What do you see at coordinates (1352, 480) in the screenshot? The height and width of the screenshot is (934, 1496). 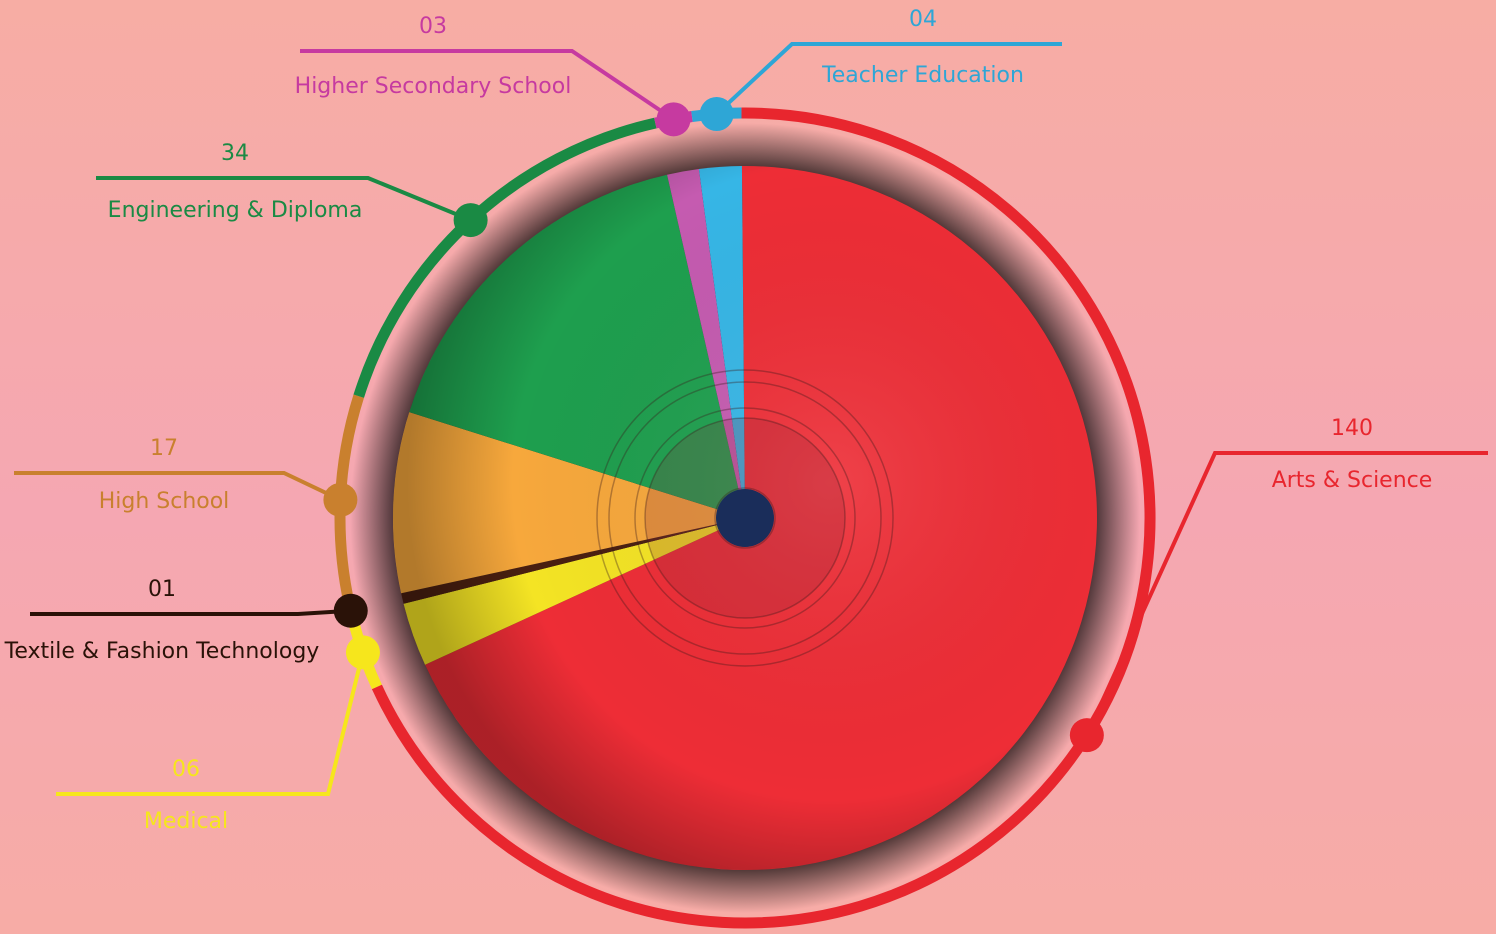 I see `category-label-arts-and-science: Arts & Science` at bounding box center [1352, 480].